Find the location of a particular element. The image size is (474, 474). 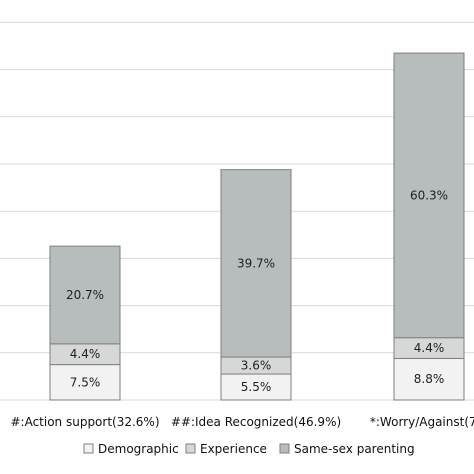

category-label: #:Action support(32.6%) is located at coordinates (84, 422).